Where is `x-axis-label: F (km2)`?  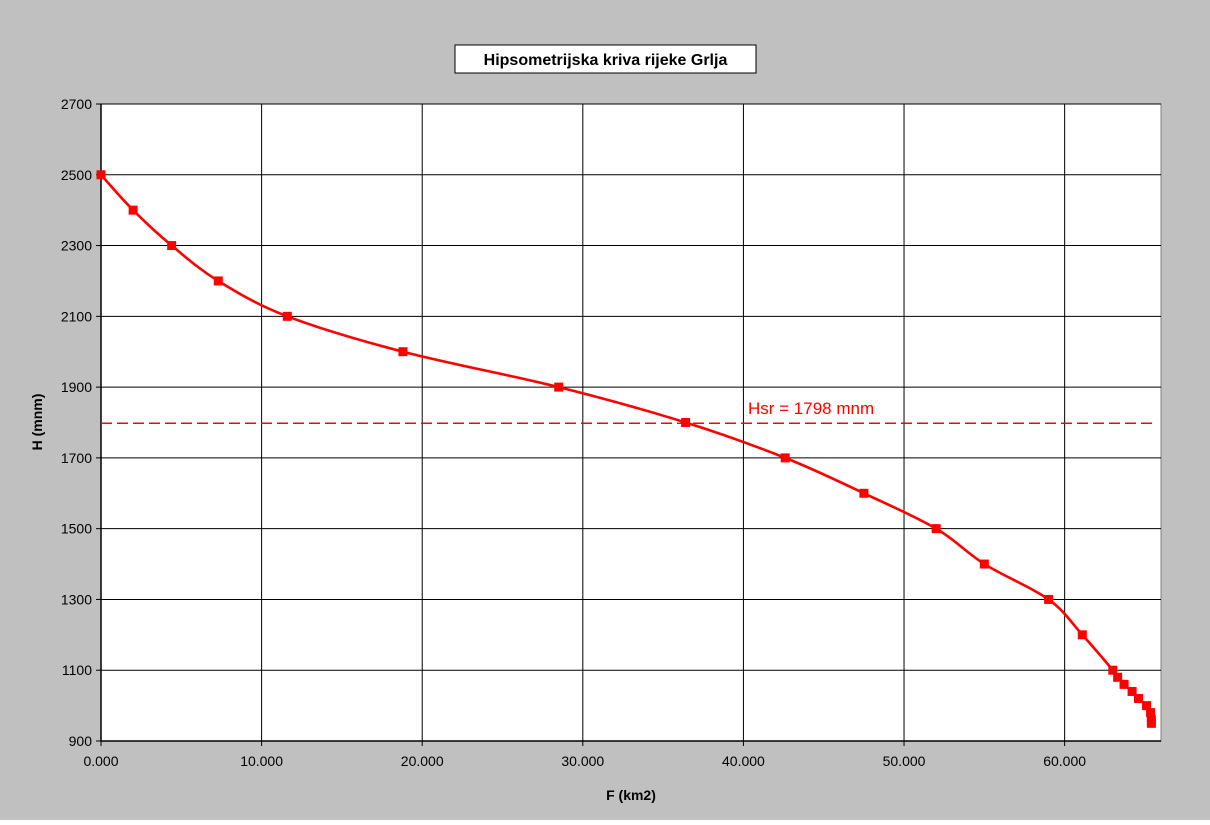 x-axis-label: F (km2) is located at coordinates (631, 795).